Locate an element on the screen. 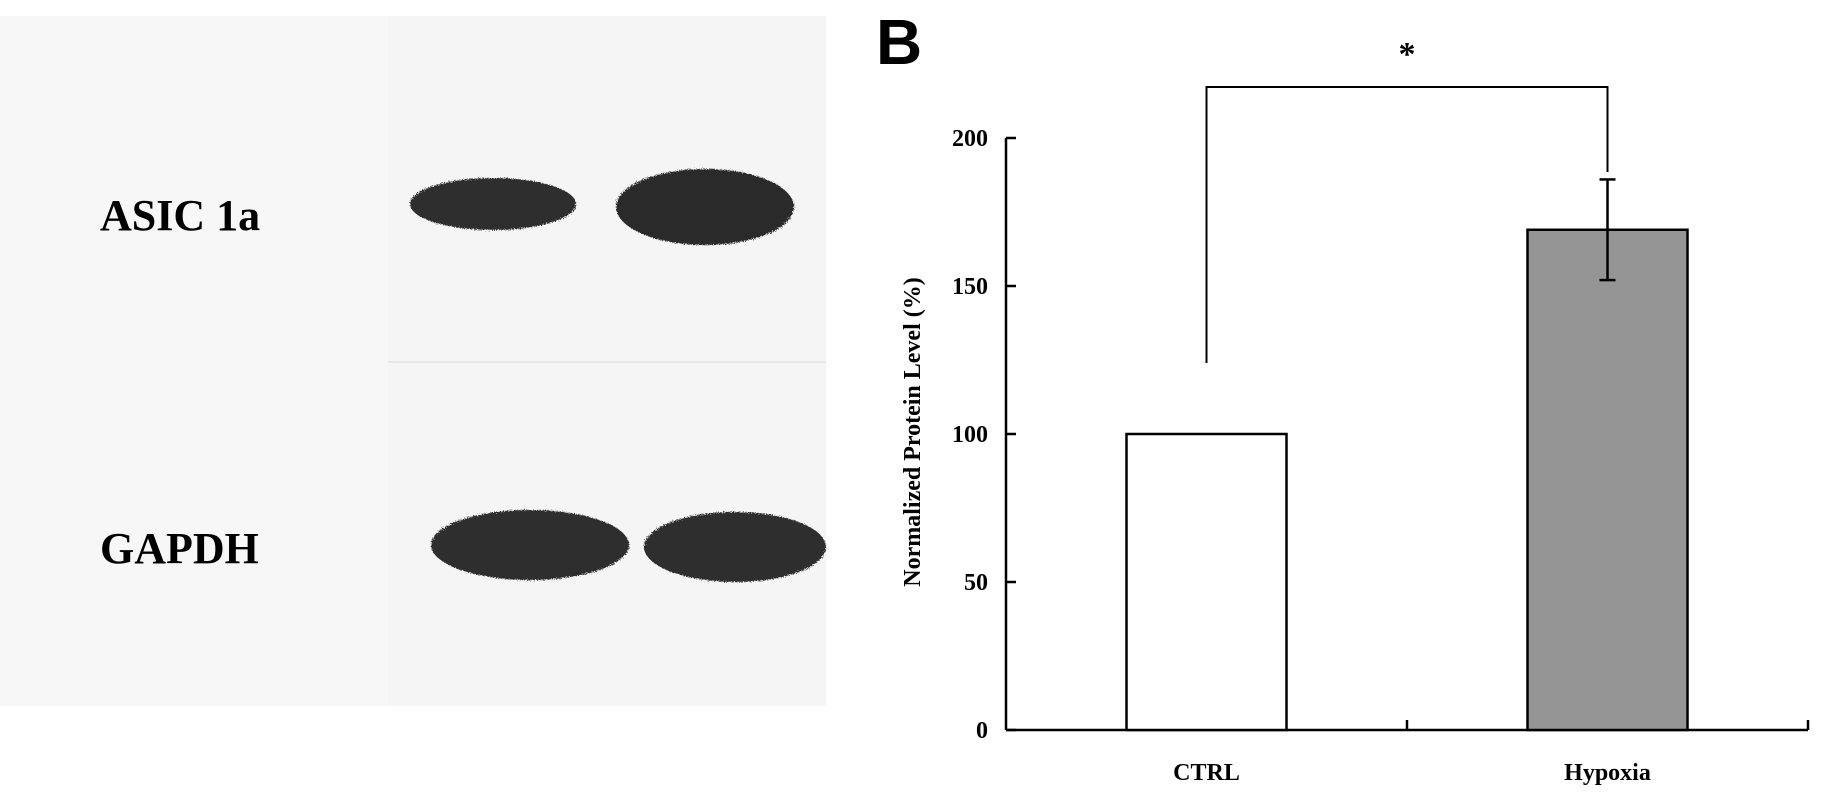 The width and height of the screenshot is (1827, 801). x-tick-label-ctrl: CTRL is located at coordinates (1206, 773).